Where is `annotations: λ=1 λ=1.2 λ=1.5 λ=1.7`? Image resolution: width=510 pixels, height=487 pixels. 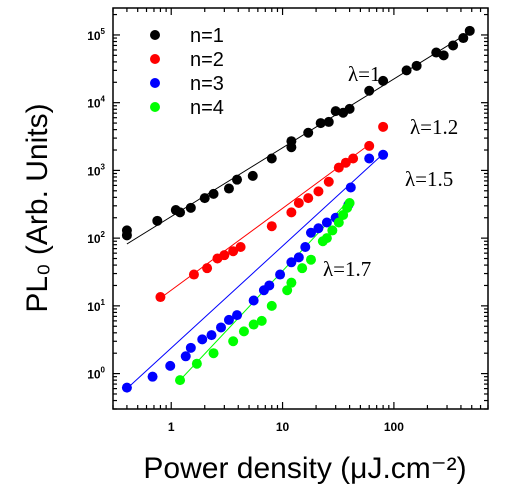 annotations: λ=1 λ=1.2 λ=1.5 λ=1.7 is located at coordinates (390, 171).